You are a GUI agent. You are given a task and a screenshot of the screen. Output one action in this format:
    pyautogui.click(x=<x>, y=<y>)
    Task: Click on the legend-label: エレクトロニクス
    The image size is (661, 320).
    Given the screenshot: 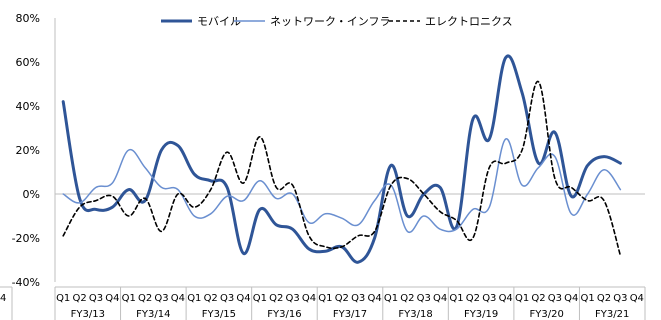 What is the action you would take?
    pyautogui.click(x=469, y=21)
    